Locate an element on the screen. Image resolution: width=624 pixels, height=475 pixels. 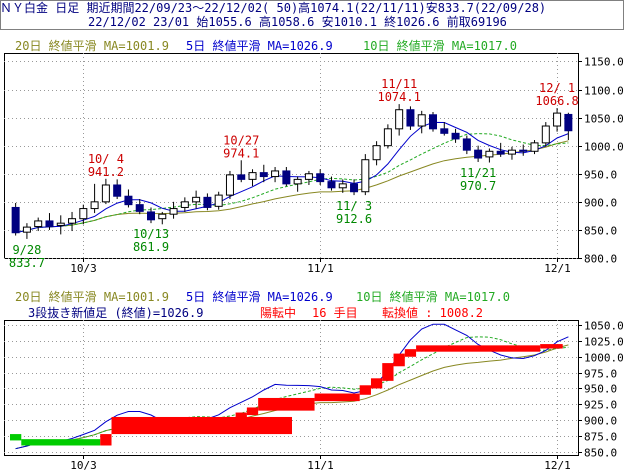
annotation-high-value: 1074.1 is located at coordinates (398, 97).